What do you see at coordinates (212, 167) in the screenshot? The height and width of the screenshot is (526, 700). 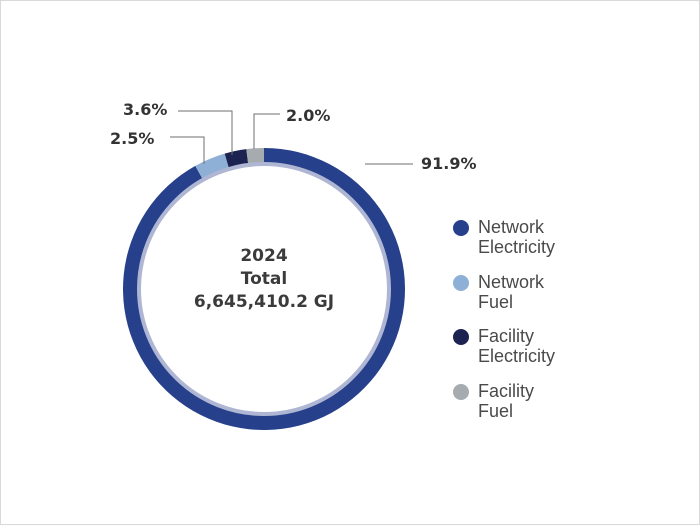 I see `donut-slice-network-fuel` at bounding box center [212, 167].